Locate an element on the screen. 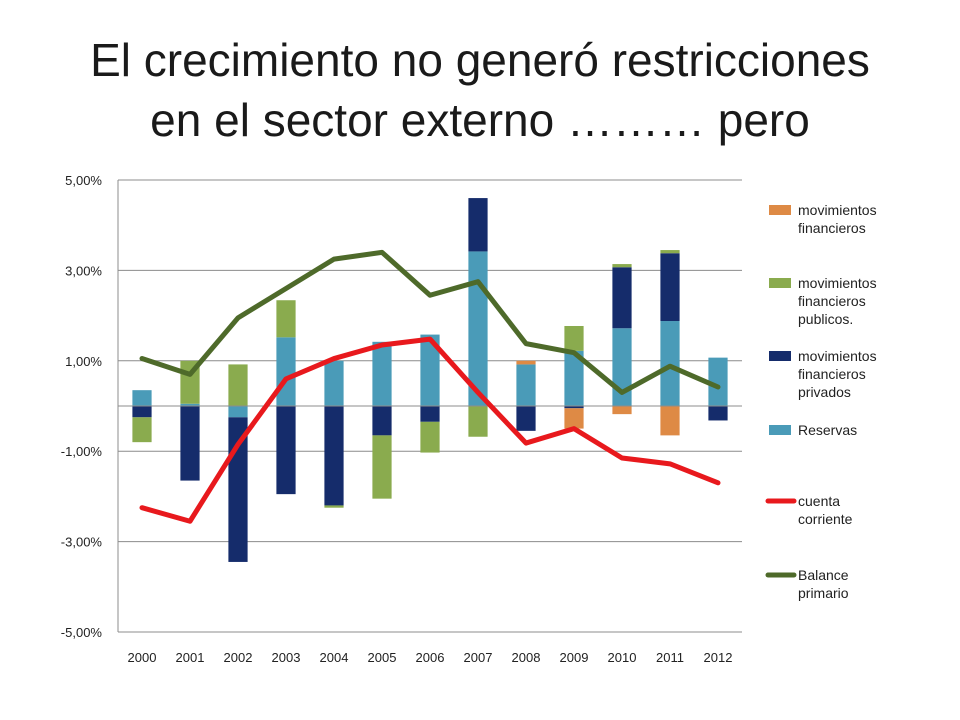 This screenshot has width=960, height=720. series-line is located at coordinates (430, 322).